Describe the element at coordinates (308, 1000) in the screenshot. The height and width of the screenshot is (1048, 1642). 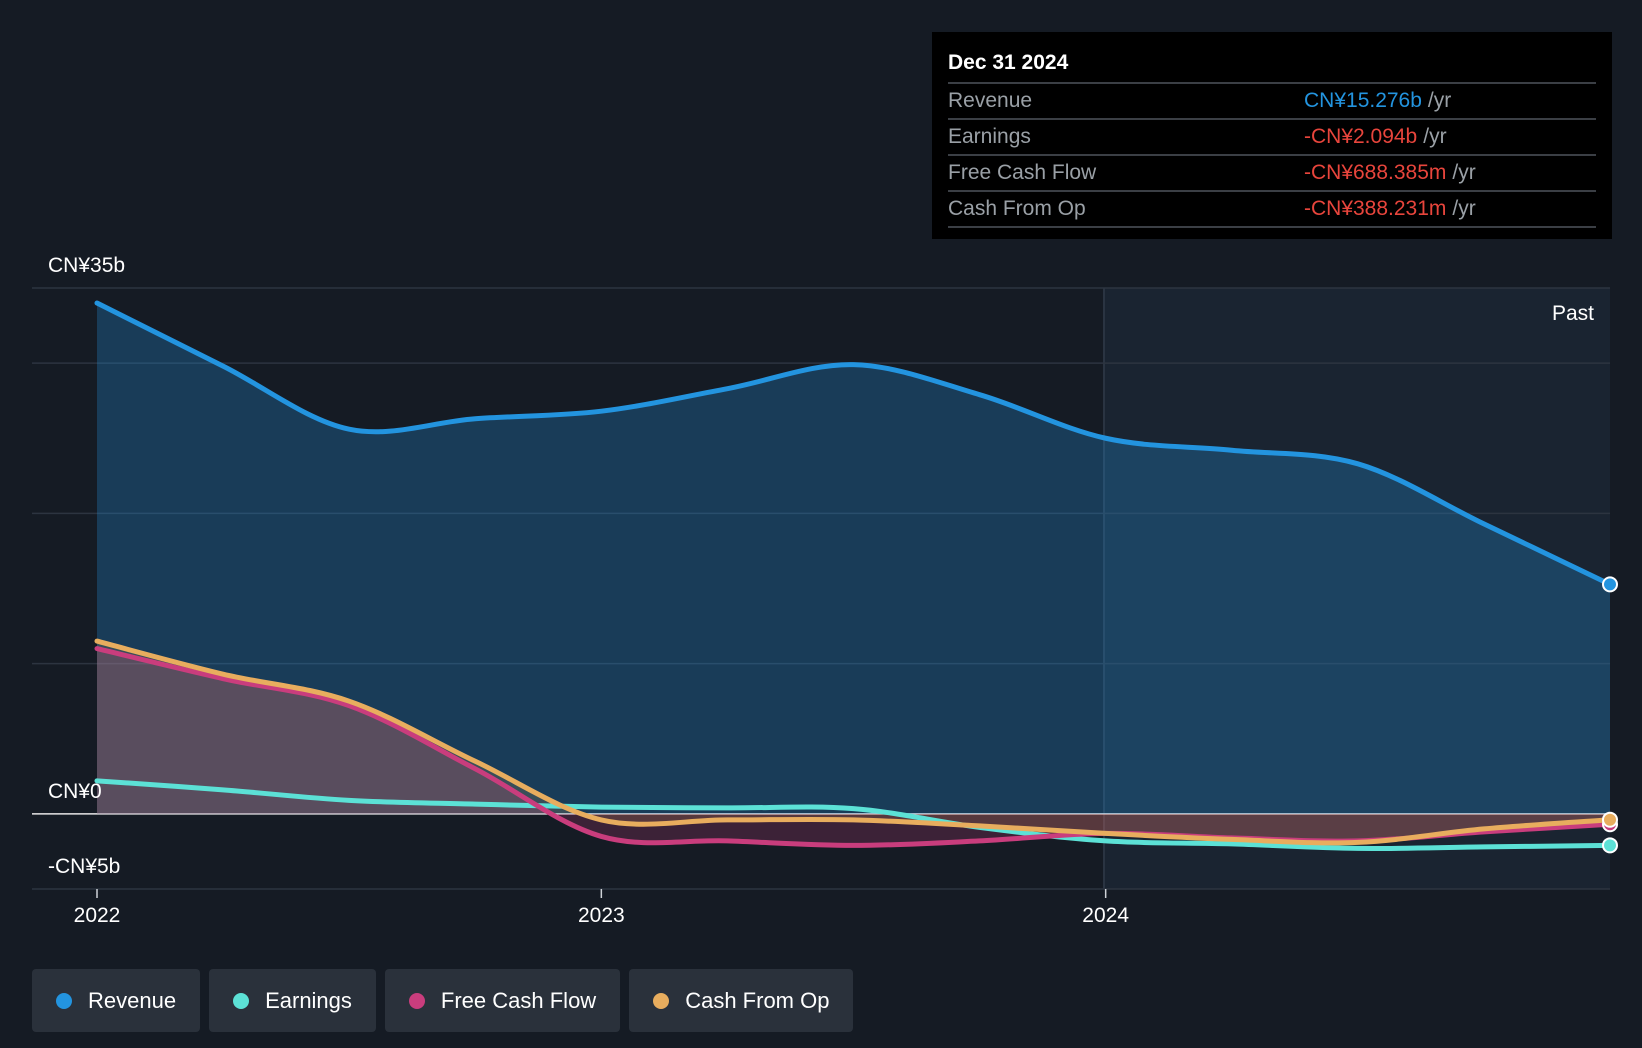
I see `legend-label: Earnings` at that location.